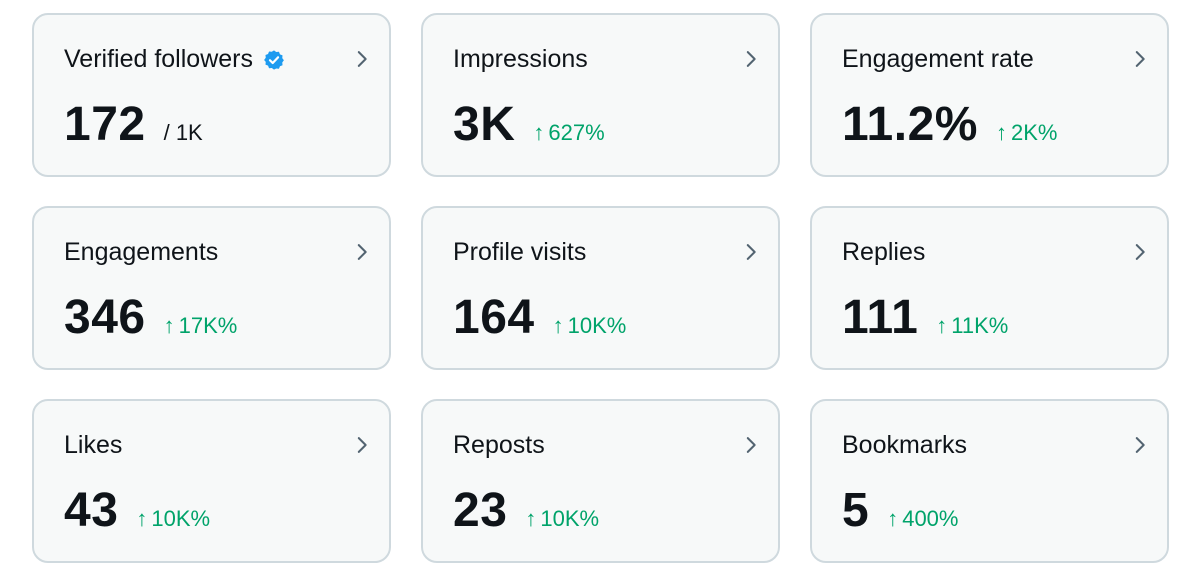 Image resolution: width=1200 pixels, height=567 pixels. Describe the element at coordinates (211, 481) in the screenshot. I see `stat-card-likes: Likes 43 ↑ 10K%` at that location.